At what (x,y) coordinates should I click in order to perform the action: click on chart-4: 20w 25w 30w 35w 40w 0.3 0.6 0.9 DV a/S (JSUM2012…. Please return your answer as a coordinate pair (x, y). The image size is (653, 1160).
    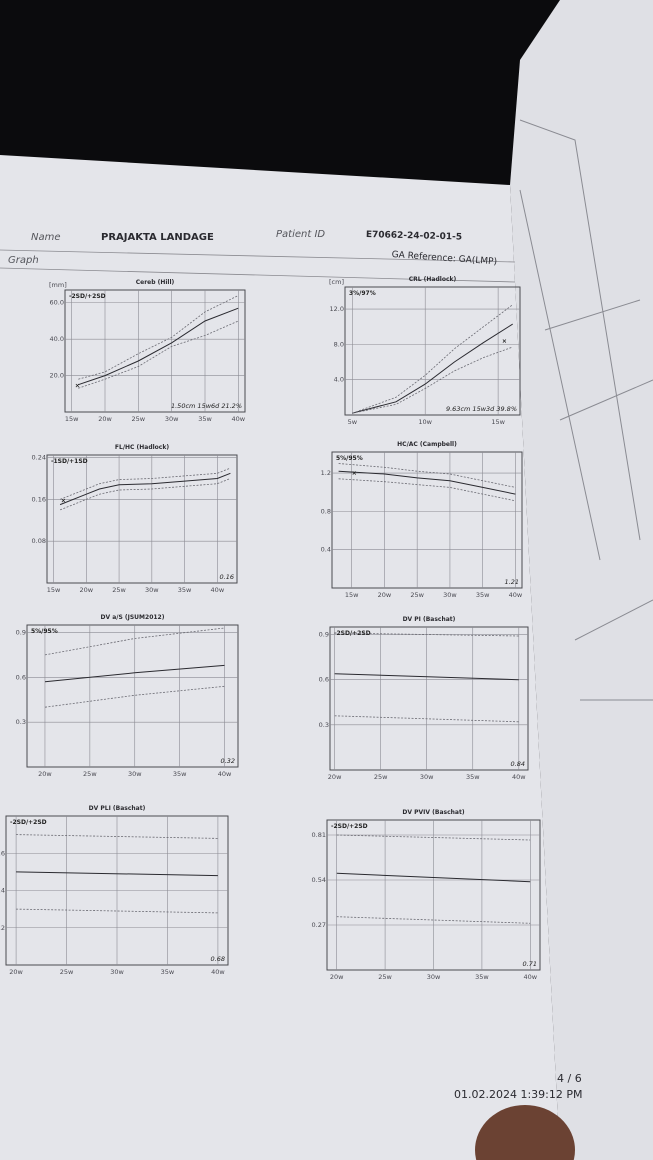
    Looking at the image, I should click on (127, 696).